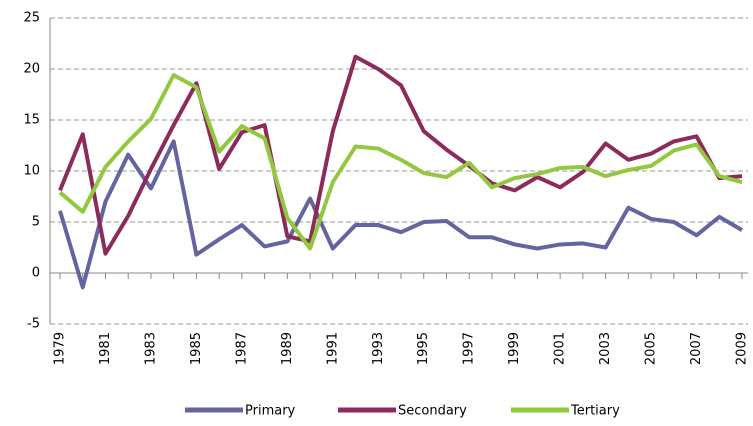 Image resolution: width=753 pixels, height=426 pixels. Describe the element at coordinates (514, 348) in the screenshot. I see `x-tick-label: 1999` at that location.